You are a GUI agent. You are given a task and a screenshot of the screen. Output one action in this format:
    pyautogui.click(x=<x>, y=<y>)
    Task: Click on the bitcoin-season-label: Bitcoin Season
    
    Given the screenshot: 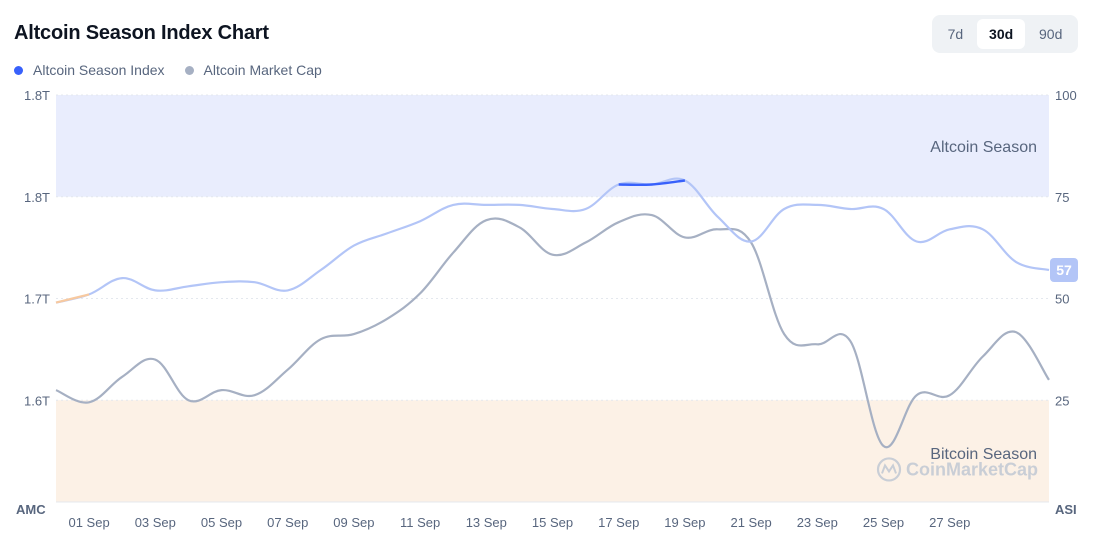 What is the action you would take?
    pyautogui.click(x=983, y=454)
    